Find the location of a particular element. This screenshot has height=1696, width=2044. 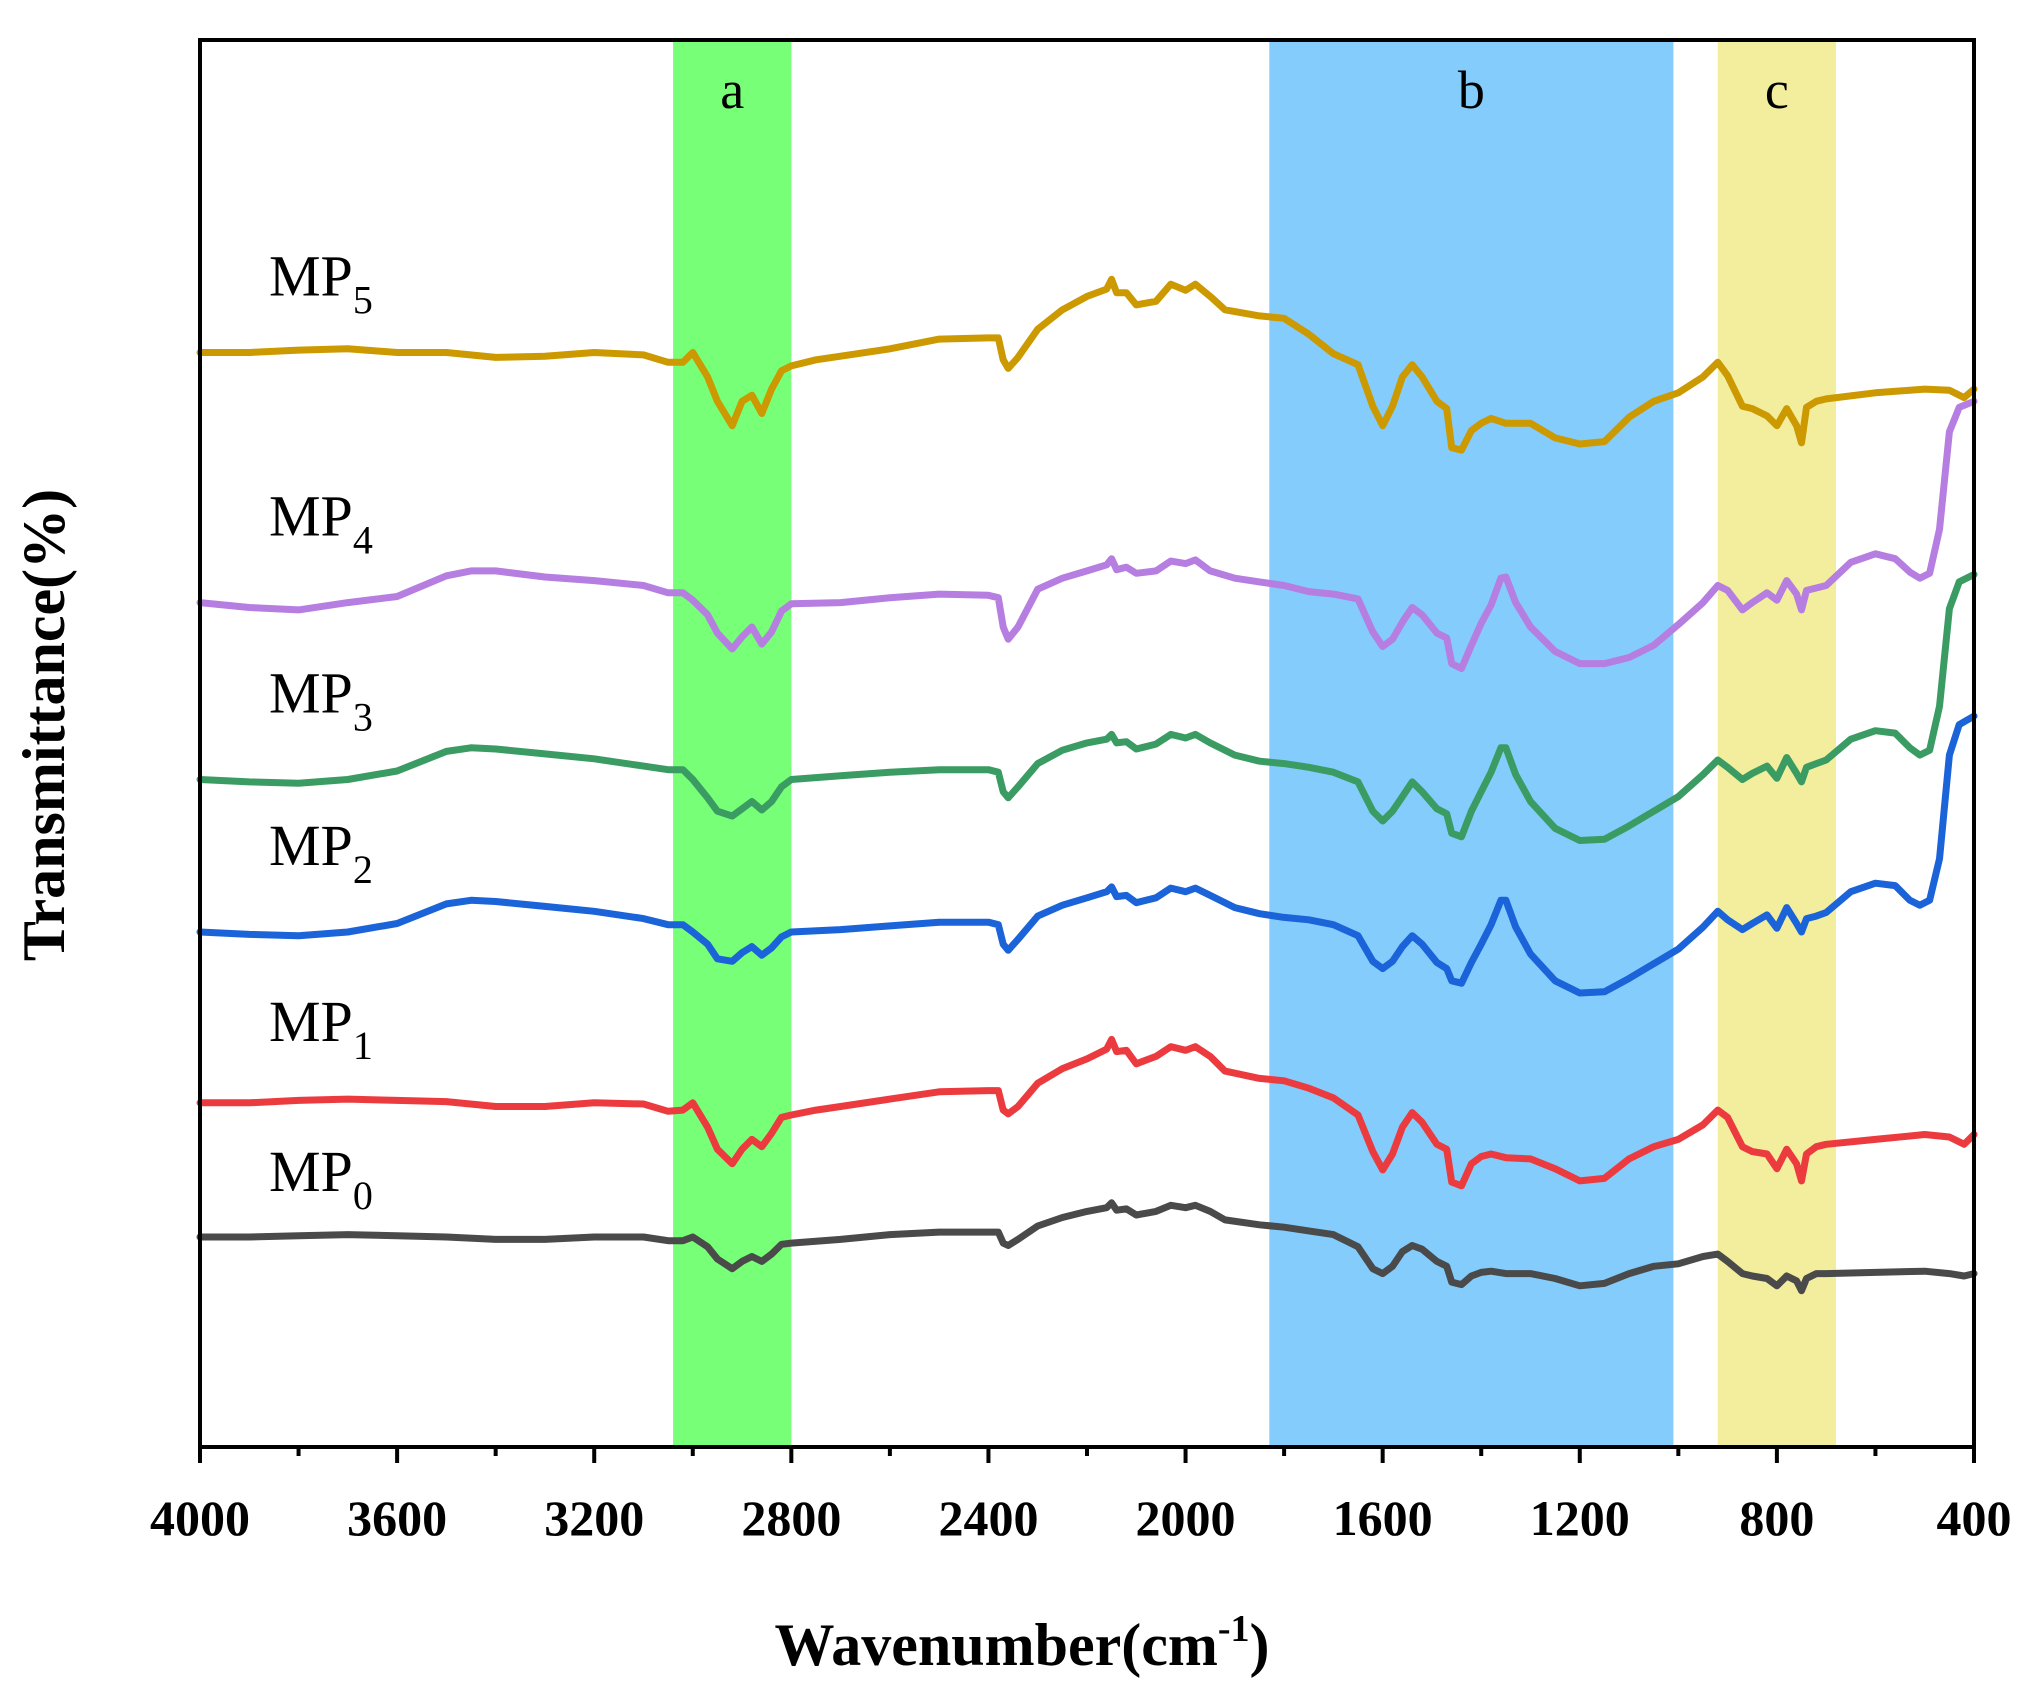

series-label-mp2: MP2 is located at coordinates (321, 852).